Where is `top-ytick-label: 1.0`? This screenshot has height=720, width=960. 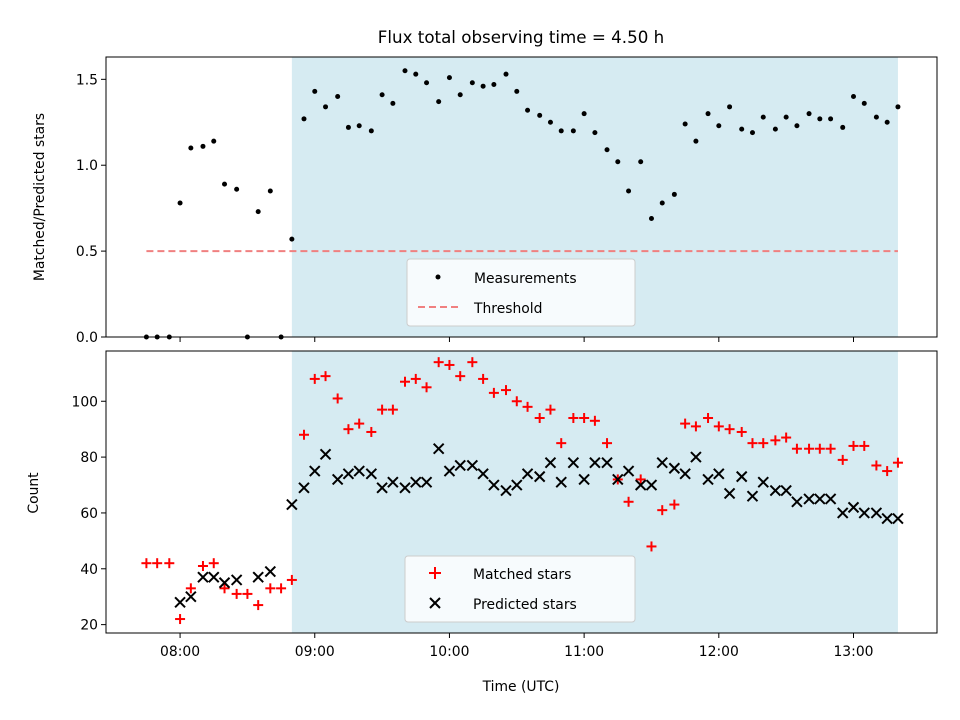 top-ytick-label: 1.0 is located at coordinates (87, 166).